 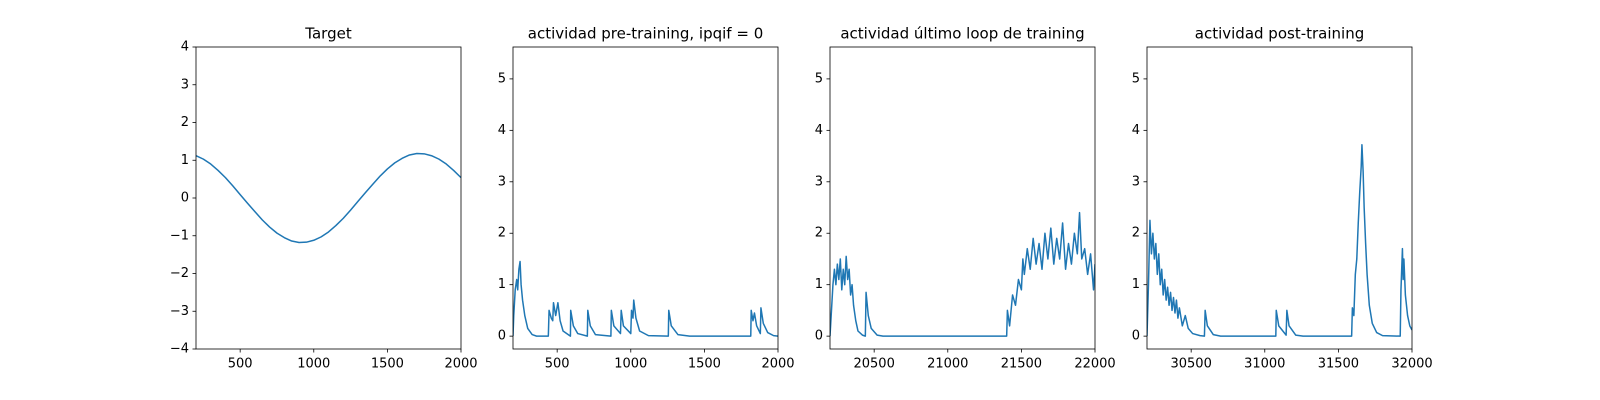 I want to click on chart-title: actividad post-training, so click(x=1279, y=34).